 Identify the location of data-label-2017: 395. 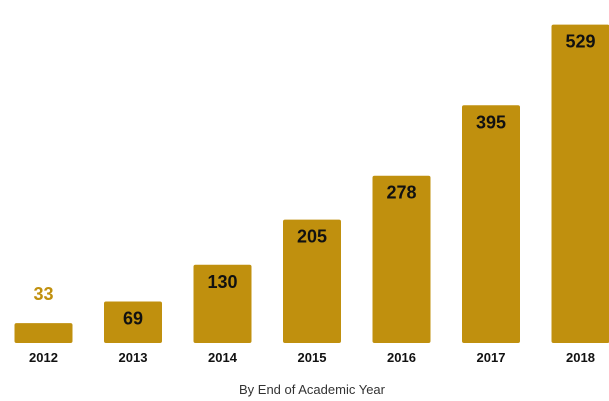
(491, 122).